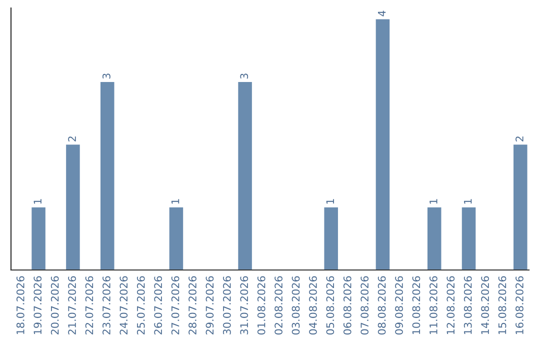  Describe the element at coordinates (244, 305) in the screenshot. I see `x-tick-label: 31.07.2026` at that location.